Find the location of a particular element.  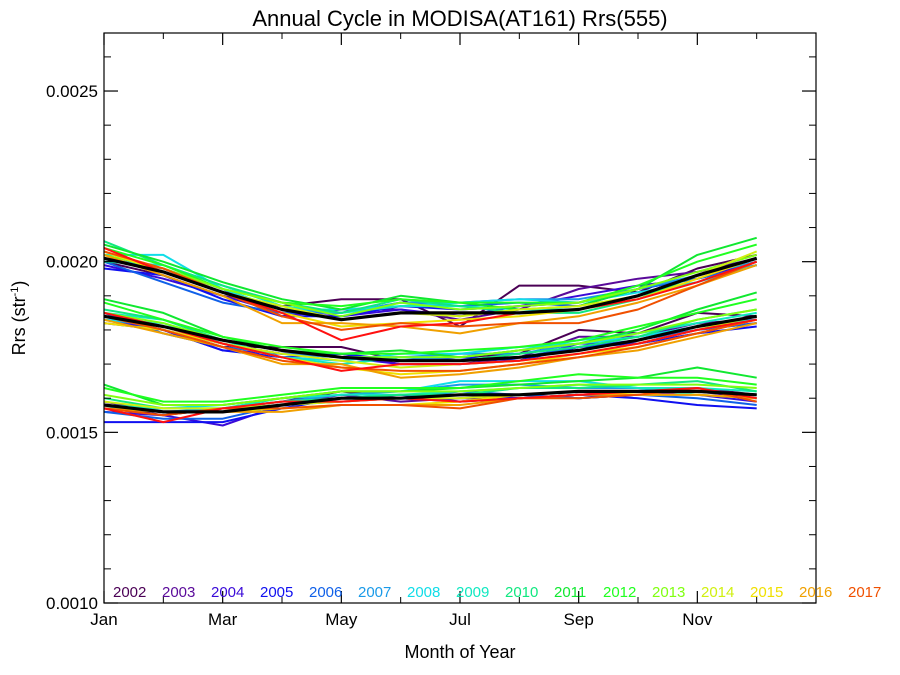

y-axis-label-close: ) is located at coordinates (19, 284).